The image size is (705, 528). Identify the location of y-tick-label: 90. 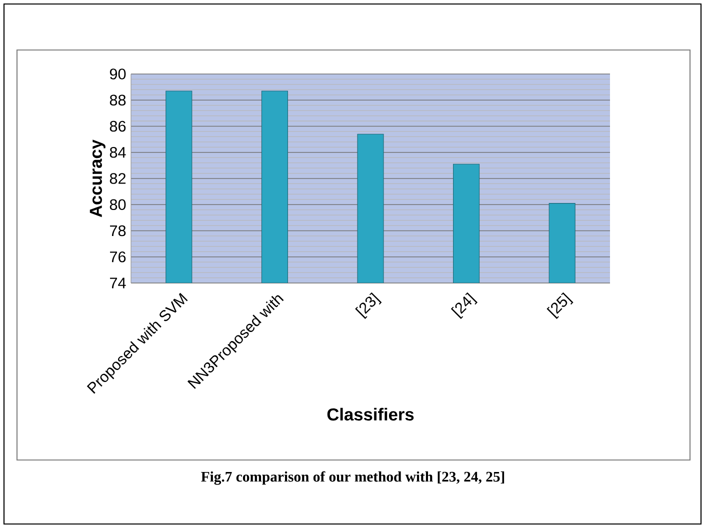
(118, 74).